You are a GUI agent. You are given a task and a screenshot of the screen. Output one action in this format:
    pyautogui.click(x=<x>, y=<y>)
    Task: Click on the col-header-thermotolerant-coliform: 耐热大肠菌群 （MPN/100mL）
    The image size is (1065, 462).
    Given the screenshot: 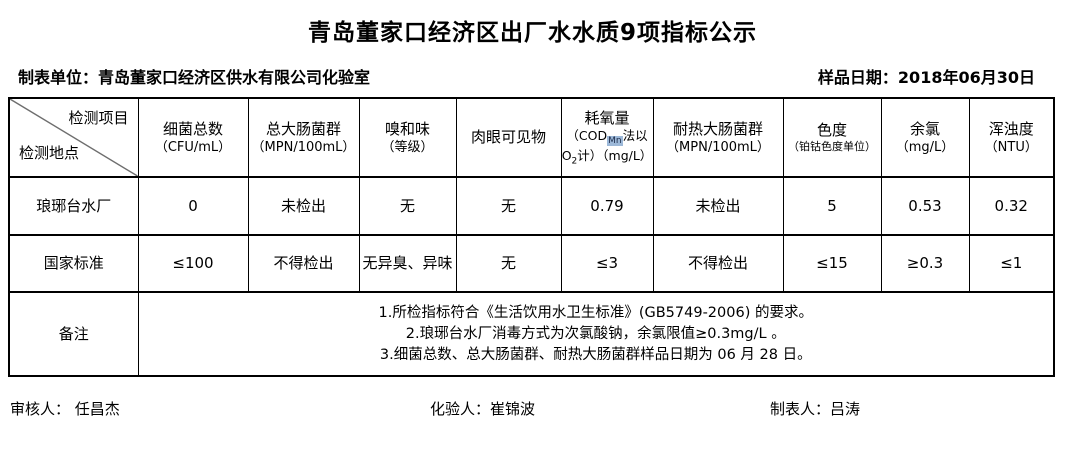 What is the action you would take?
    pyautogui.click(x=718, y=137)
    